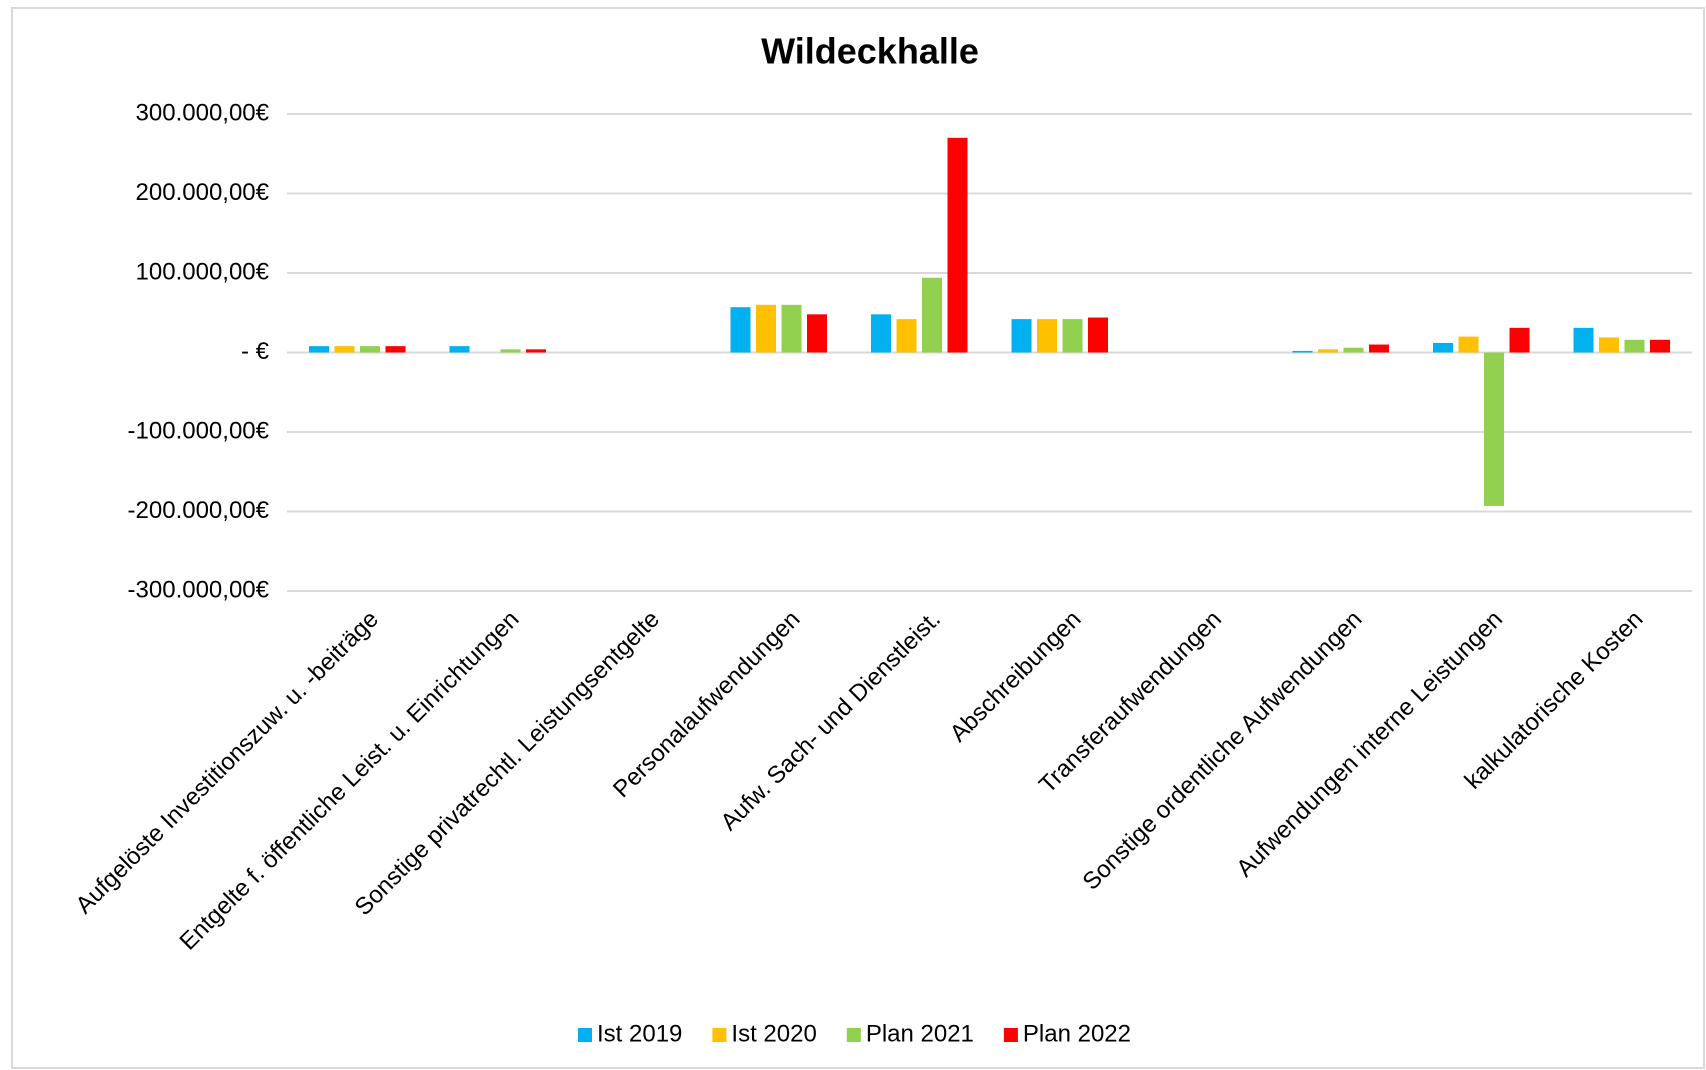  I want to click on y-tick-label: - €, so click(255, 351).